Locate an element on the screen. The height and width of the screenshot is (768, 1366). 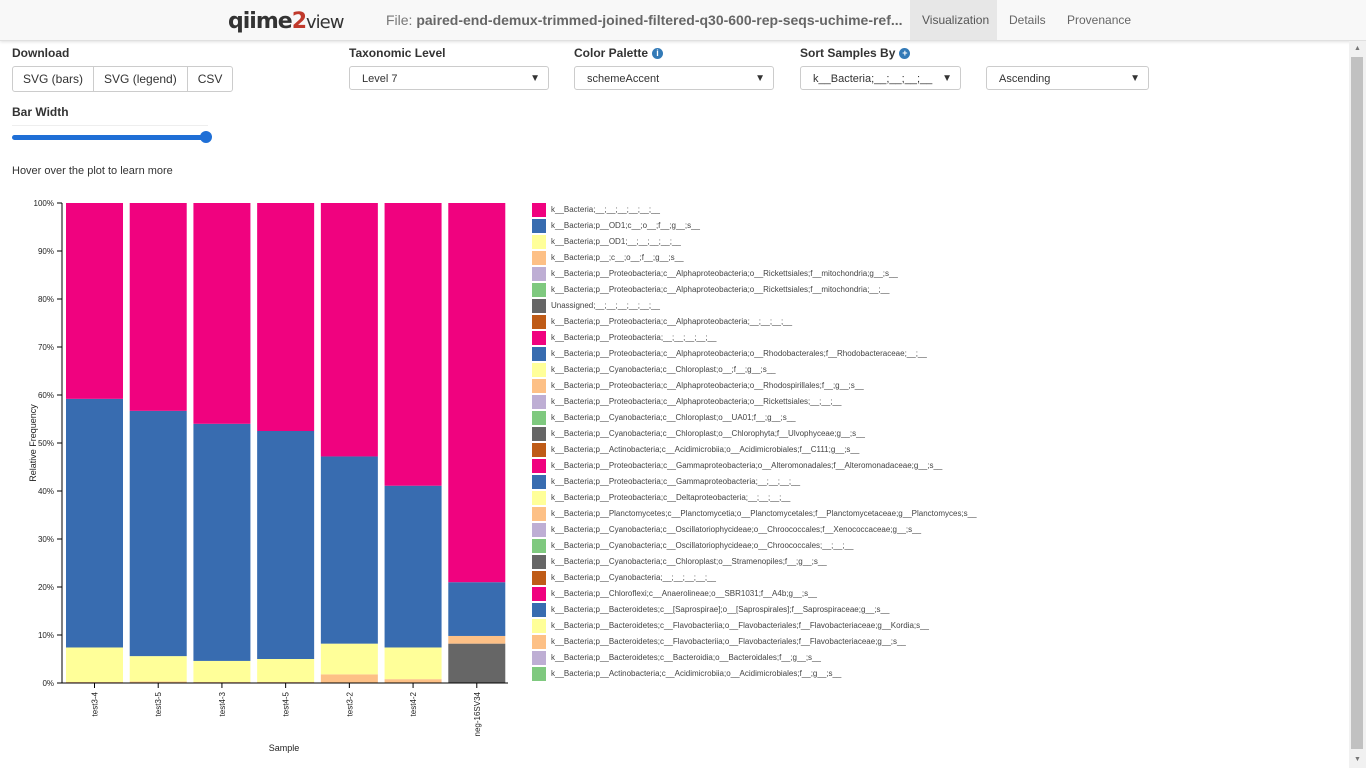
color-palette-value: schemeAccent is located at coordinates (623, 79).